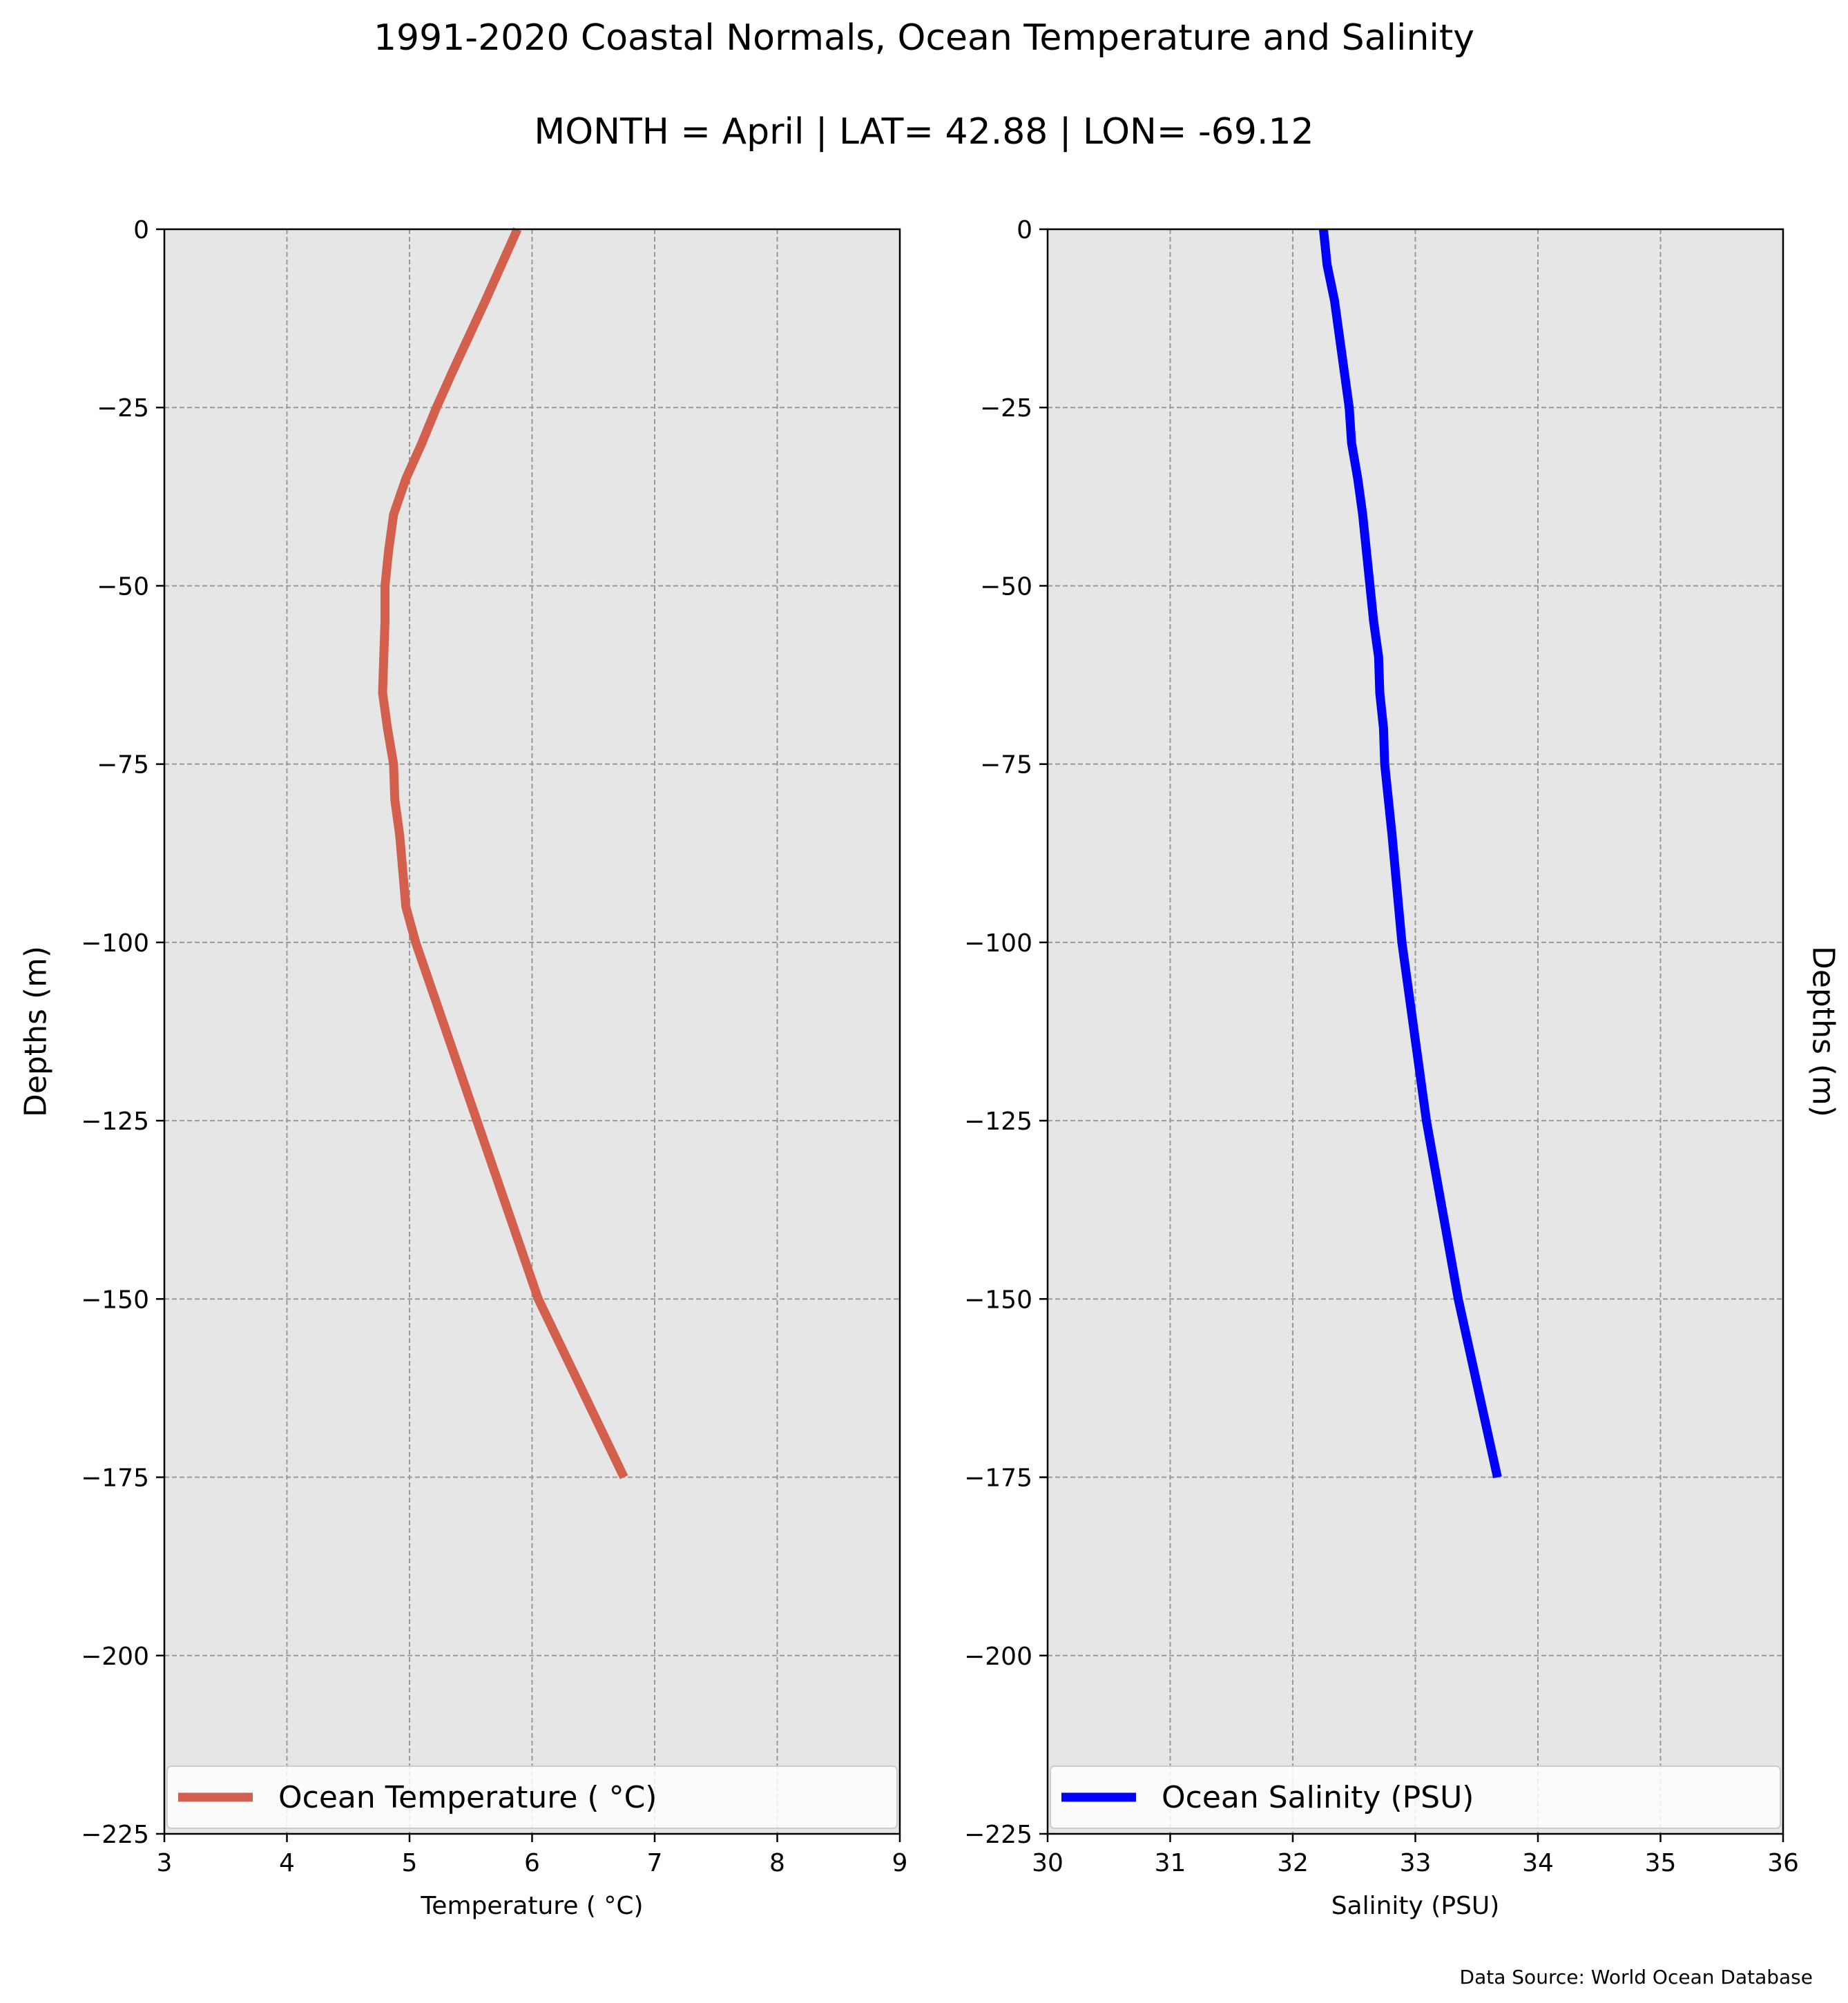 Image resolution: width=1848 pixels, height=2003 pixels. I want to click on temperature-y-axis-label: Depths (m), so click(36, 1031).